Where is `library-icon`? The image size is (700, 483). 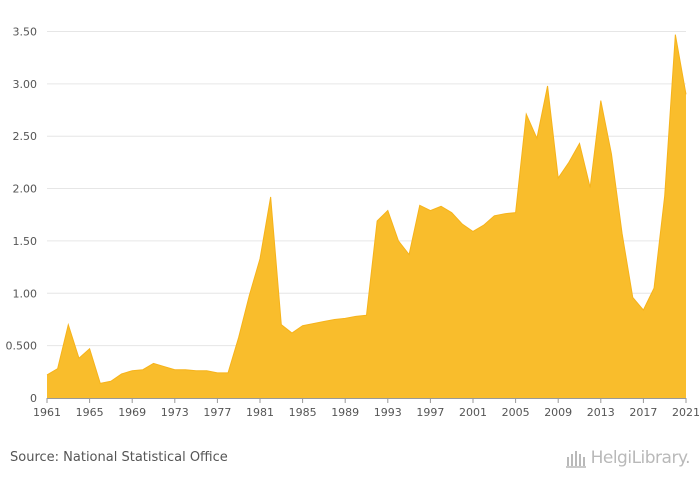 library-icon is located at coordinates (575, 459).